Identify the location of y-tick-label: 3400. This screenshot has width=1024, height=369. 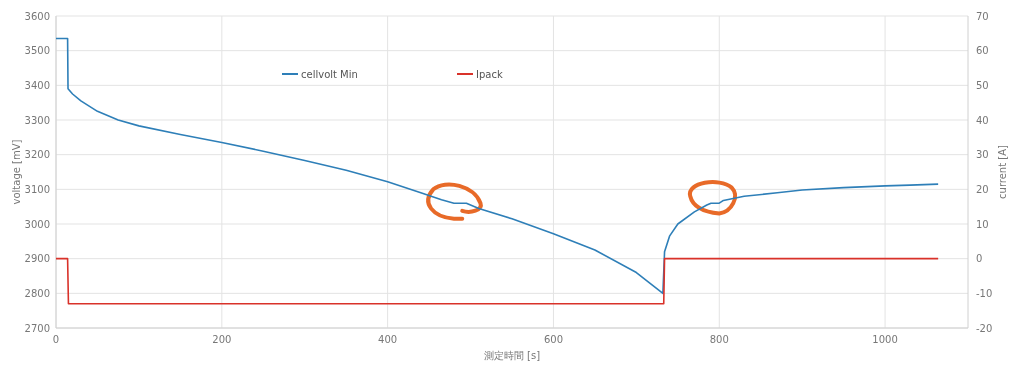
(37, 85).